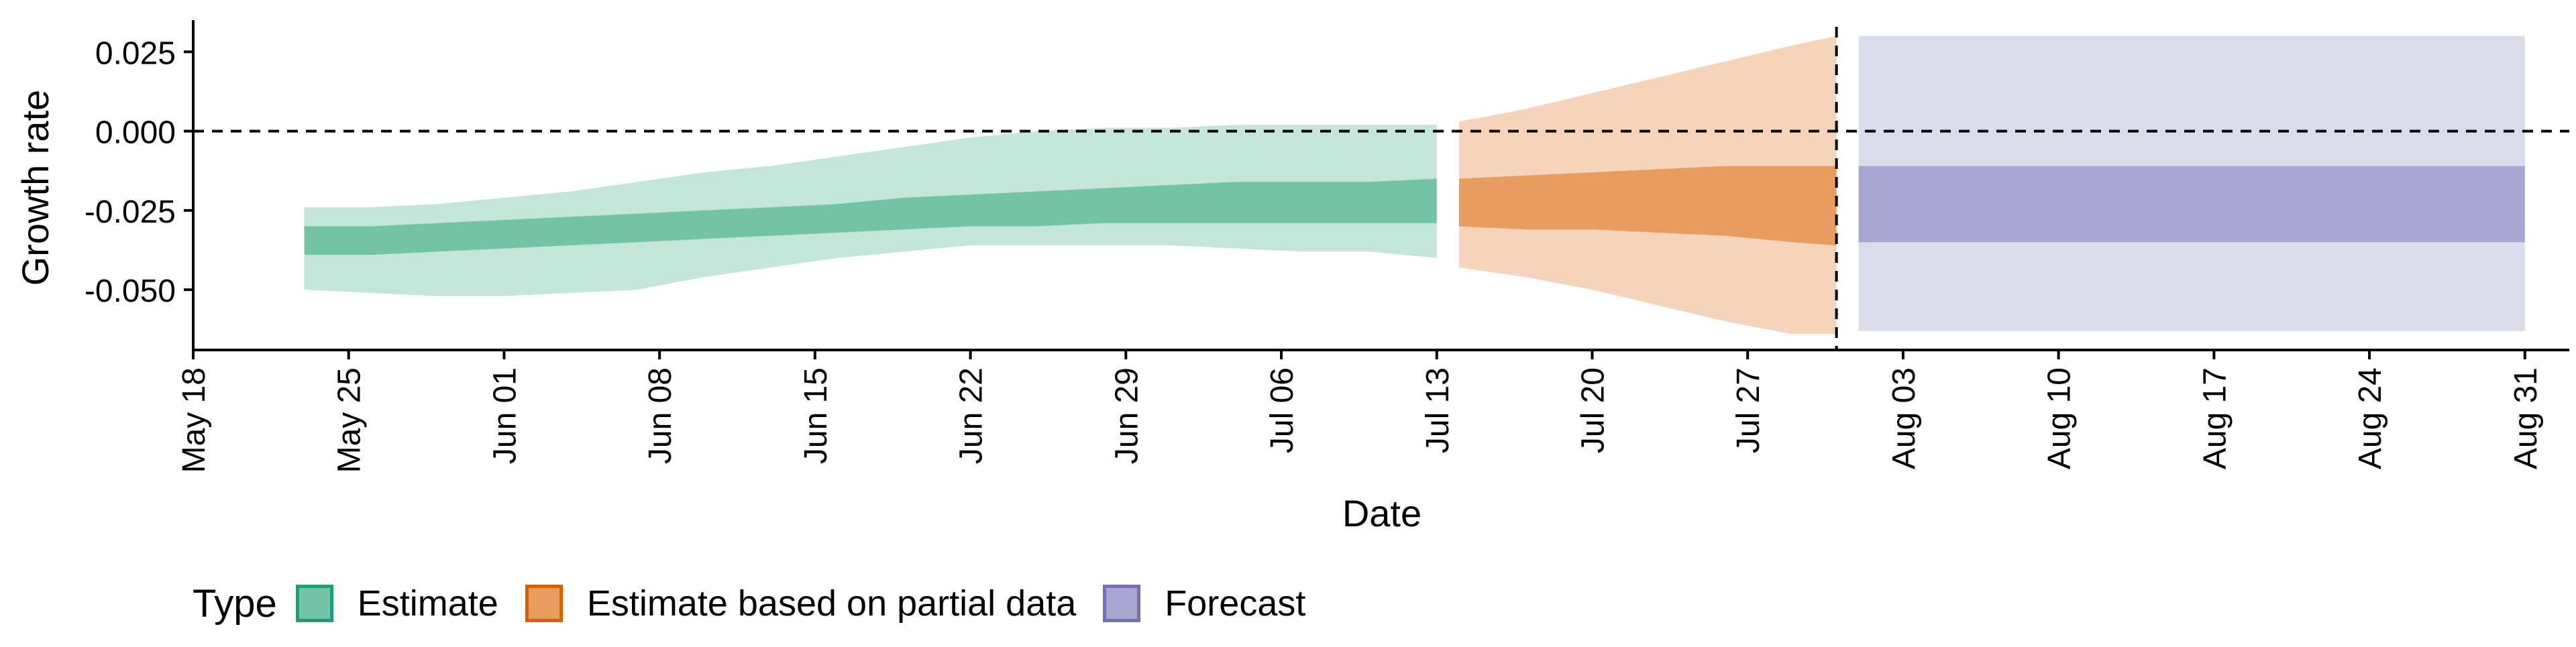 The image size is (2576, 647). I want to click on x-tick-label: Aug 03, so click(1904, 418).